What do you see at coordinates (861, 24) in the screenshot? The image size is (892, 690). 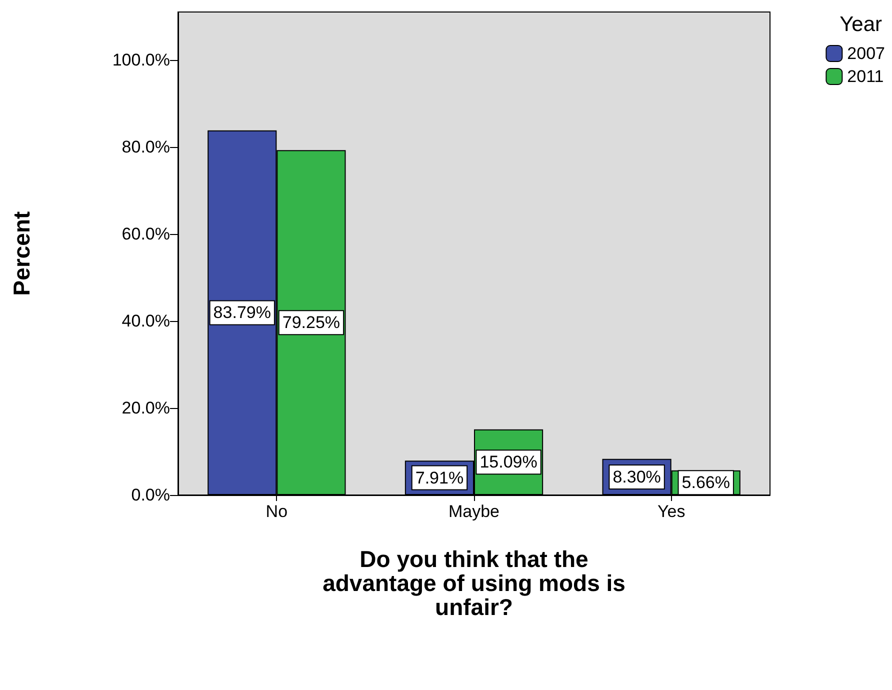 I see `legend-title: Year` at bounding box center [861, 24].